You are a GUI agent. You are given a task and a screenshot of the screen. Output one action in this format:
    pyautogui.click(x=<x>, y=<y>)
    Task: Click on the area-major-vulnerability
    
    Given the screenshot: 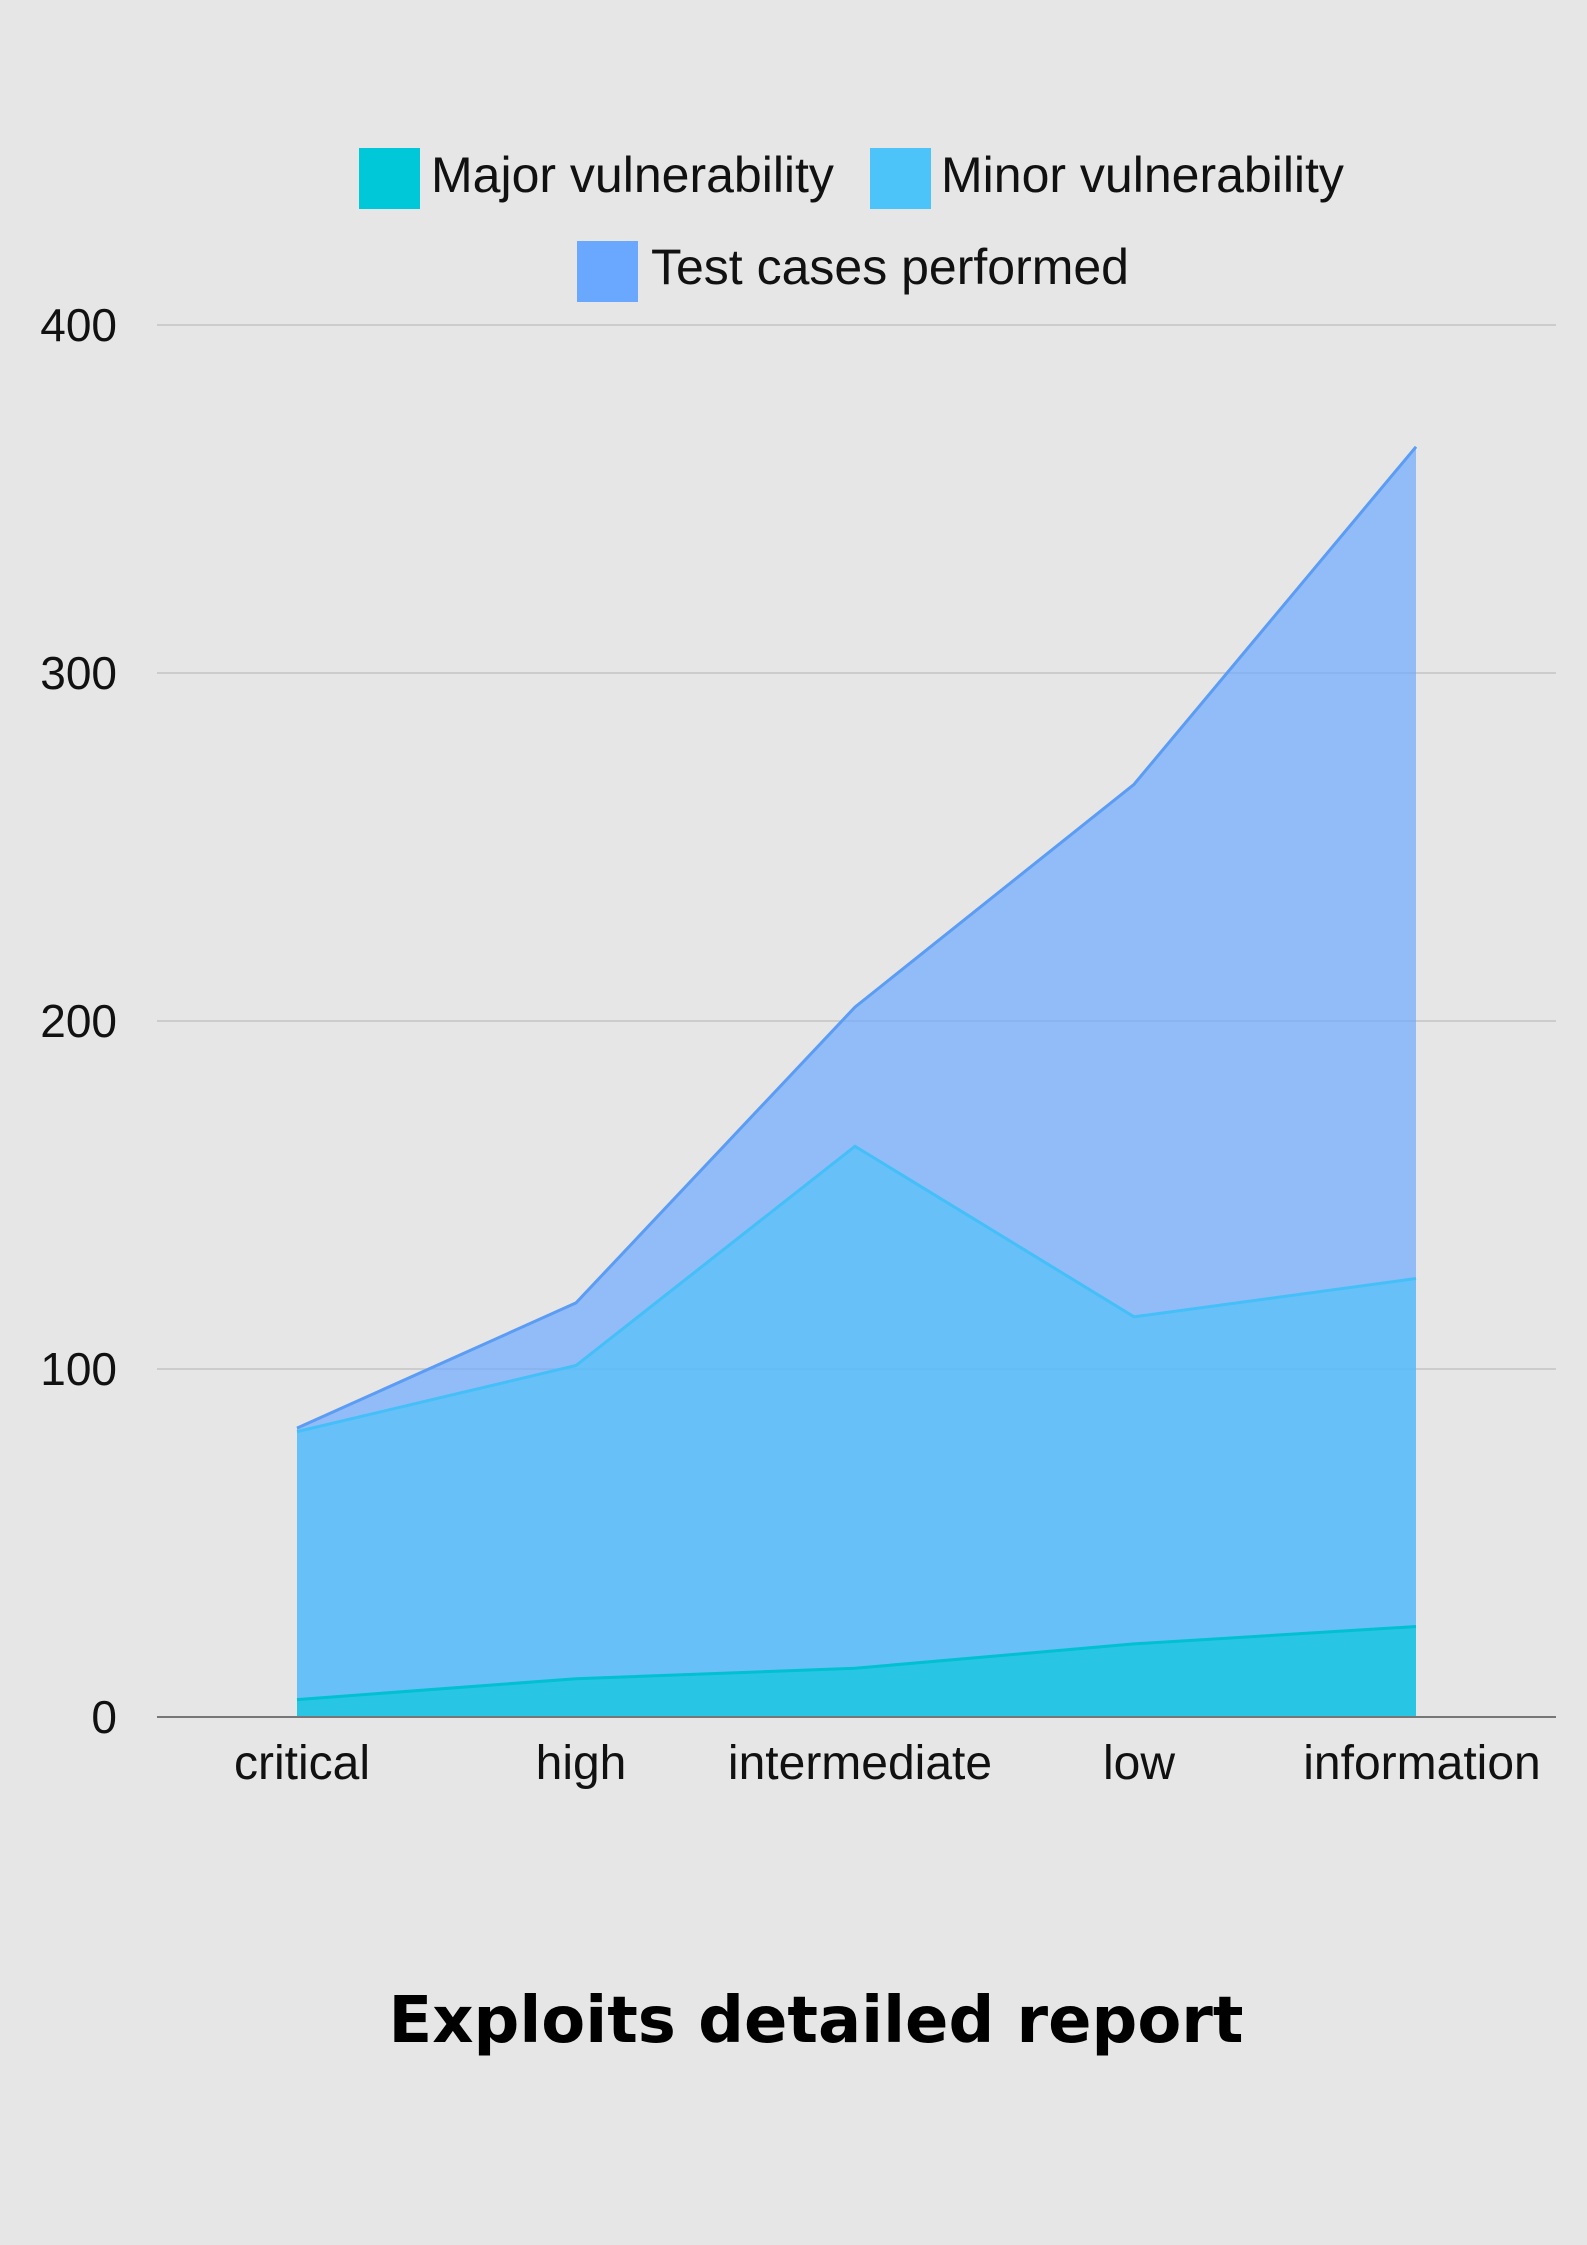 What is the action you would take?
    pyautogui.click(x=856, y=1671)
    